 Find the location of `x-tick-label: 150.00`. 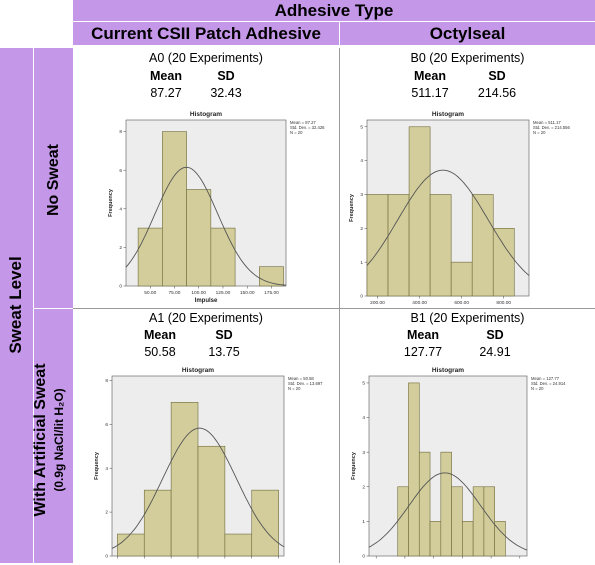

x-tick-label: 150.00 is located at coordinates (247, 293).